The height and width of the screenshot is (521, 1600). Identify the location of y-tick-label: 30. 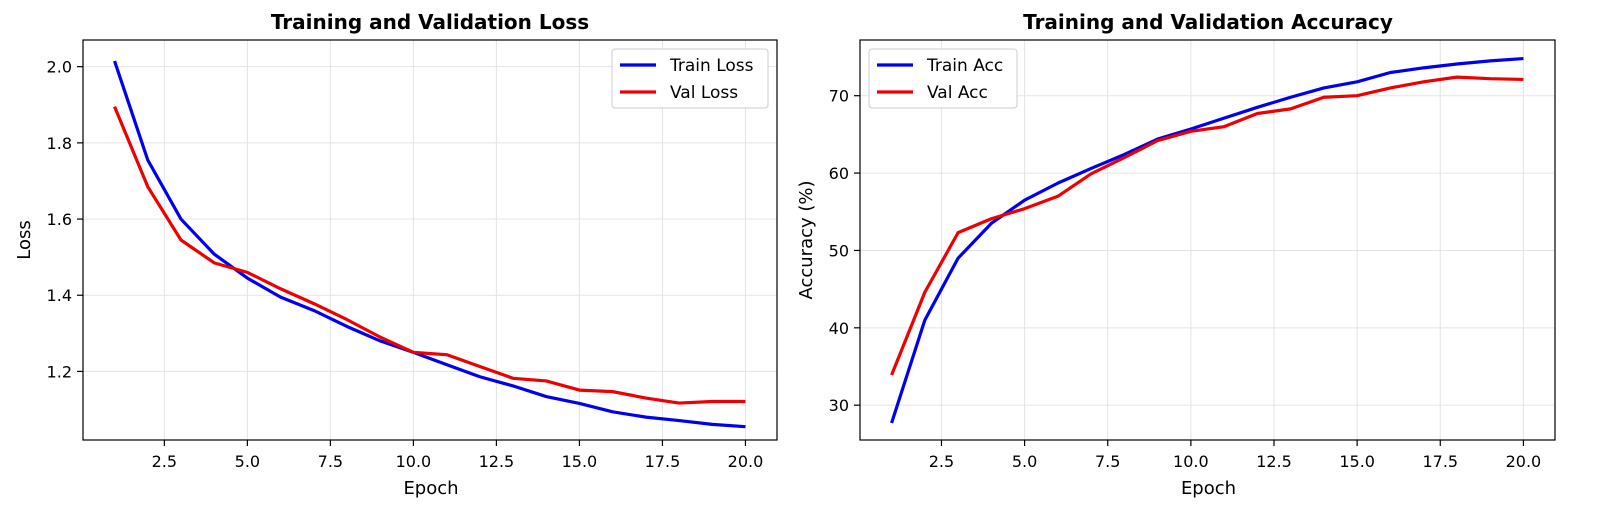
(839, 405).